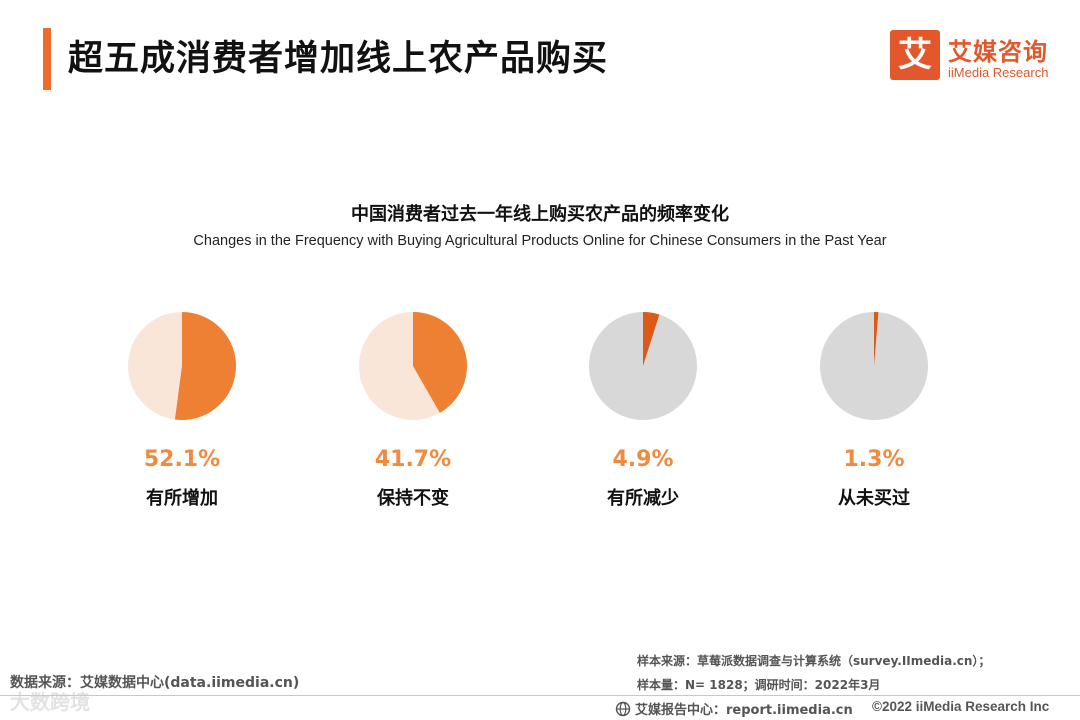 This screenshot has width=1080, height=720. What do you see at coordinates (47, 59) in the screenshot?
I see `title-accent-bar` at bounding box center [47, 59].